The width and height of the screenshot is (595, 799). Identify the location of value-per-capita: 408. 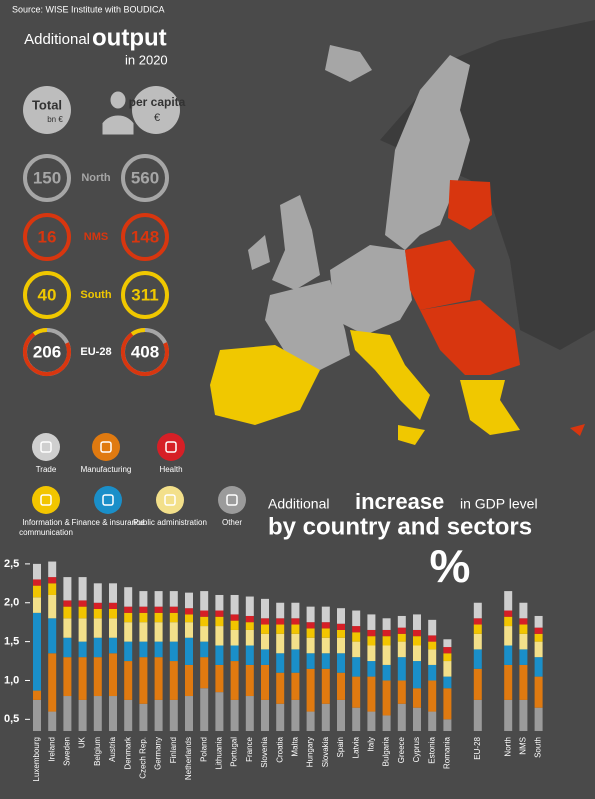
(145, 351).